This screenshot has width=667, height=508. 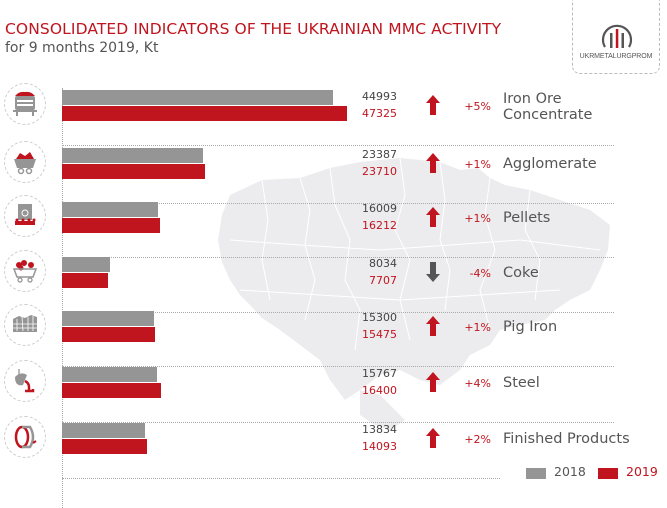 I want to click on chart-row: 44993 47325 +5% Iron Ore Concentrate, so click(x=333, y=114).